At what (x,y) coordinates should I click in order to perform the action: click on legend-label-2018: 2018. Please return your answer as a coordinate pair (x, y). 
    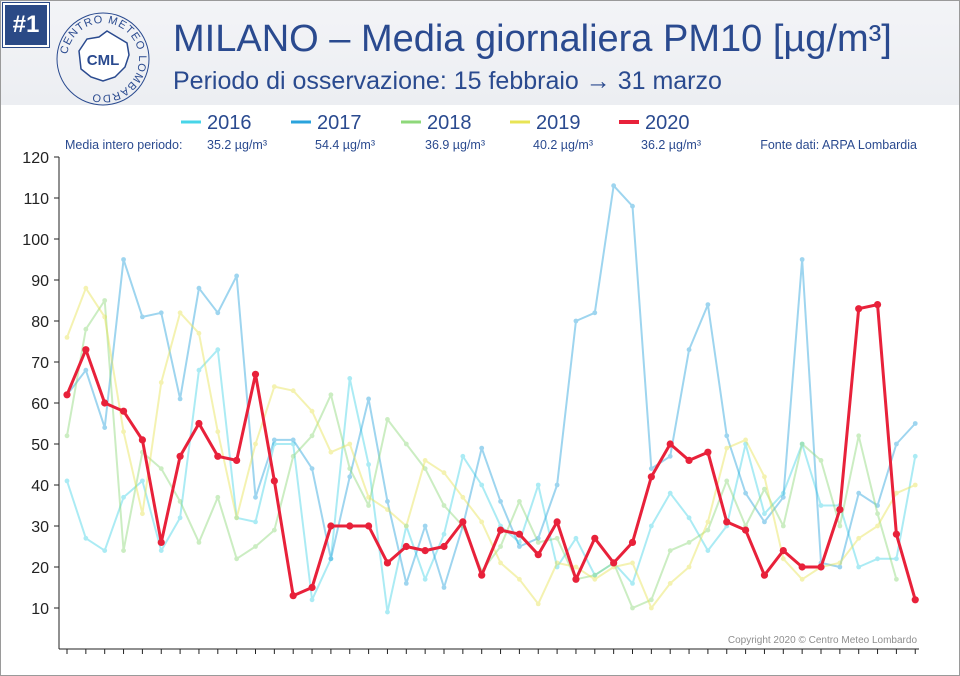
    Looking at the image, I should click on (449, 123).